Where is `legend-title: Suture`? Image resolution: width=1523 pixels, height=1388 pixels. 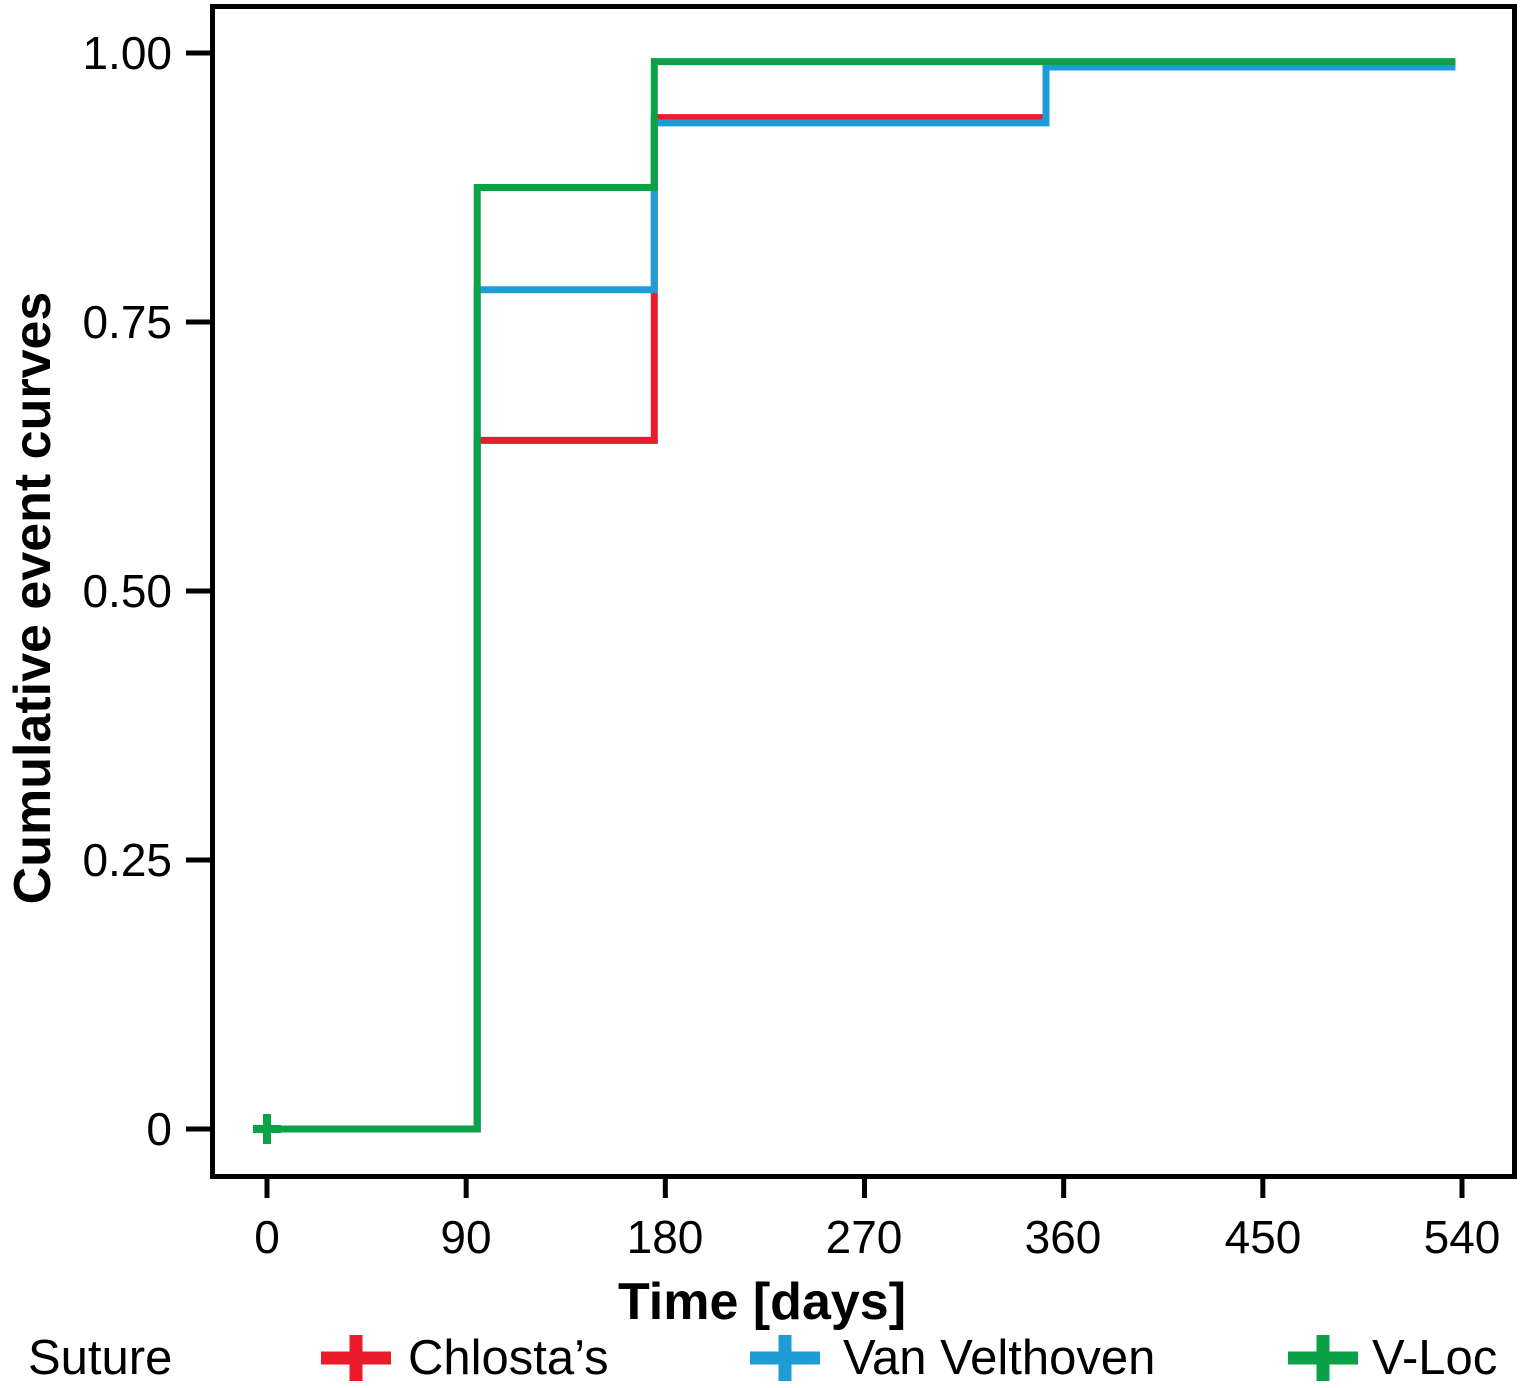 legend-title: Suture is located at coordinates (100, 1358).